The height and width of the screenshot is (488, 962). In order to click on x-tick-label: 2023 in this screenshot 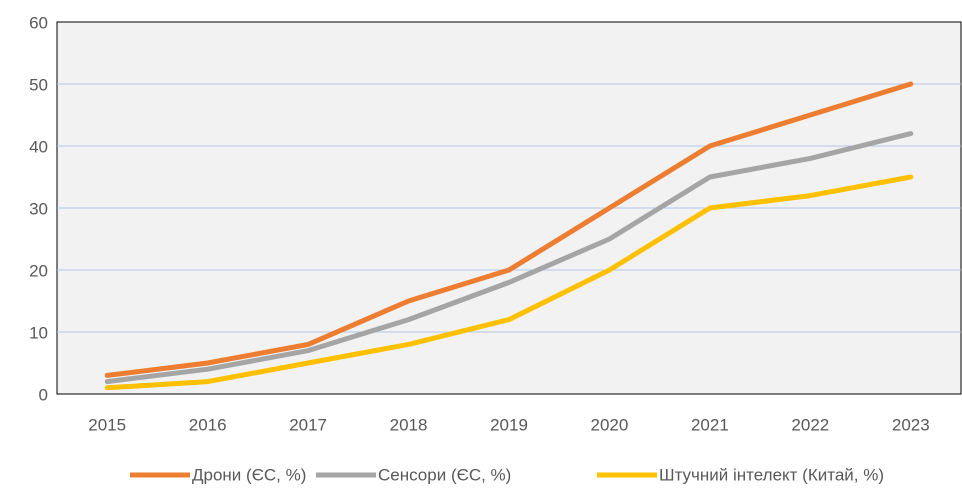, I will do `click(911, 424)`.